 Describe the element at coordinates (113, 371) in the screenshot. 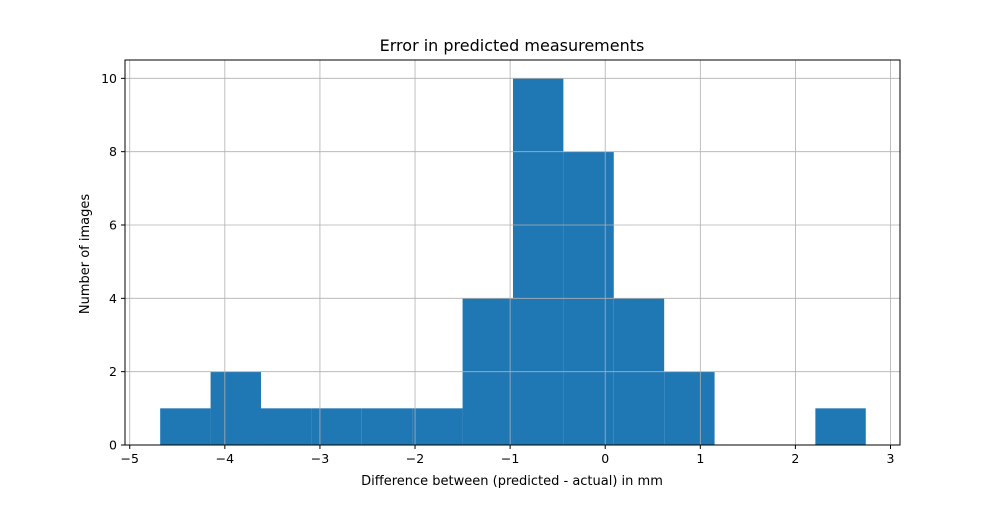

I see `y-tick-label: 2` at that location.